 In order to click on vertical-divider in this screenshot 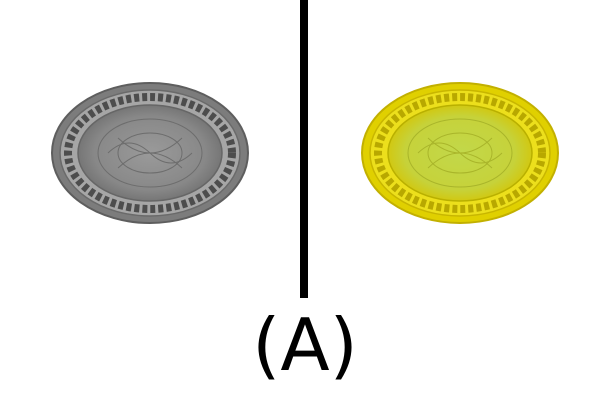, I will do `click(304, 149)`.